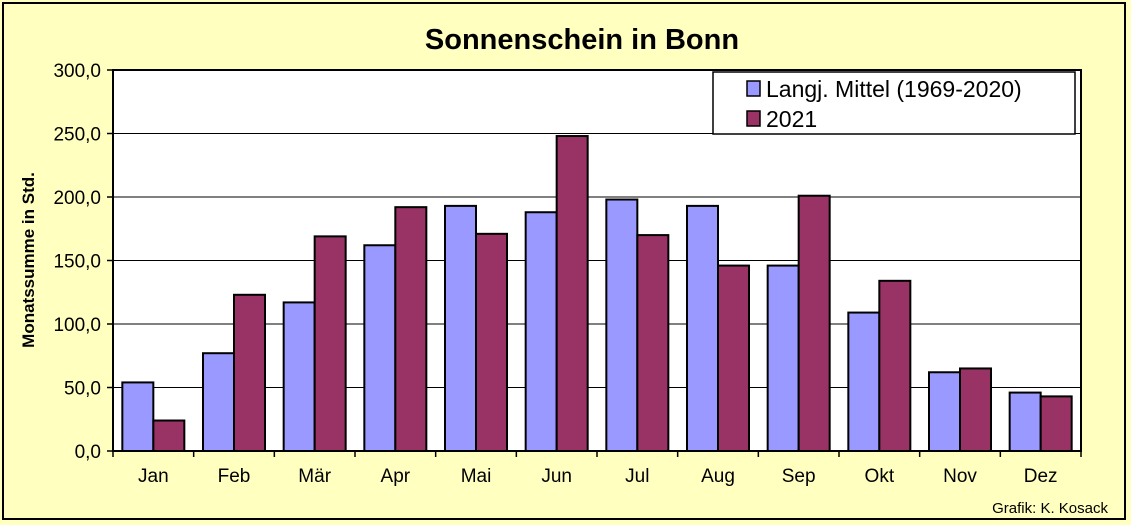 The width and height of the screenshot is (1131, 525). What do you see at coordinates (637, 476) in the screenshot?
I see `x-tick-label: Jul` at bounding box center [637, 476].